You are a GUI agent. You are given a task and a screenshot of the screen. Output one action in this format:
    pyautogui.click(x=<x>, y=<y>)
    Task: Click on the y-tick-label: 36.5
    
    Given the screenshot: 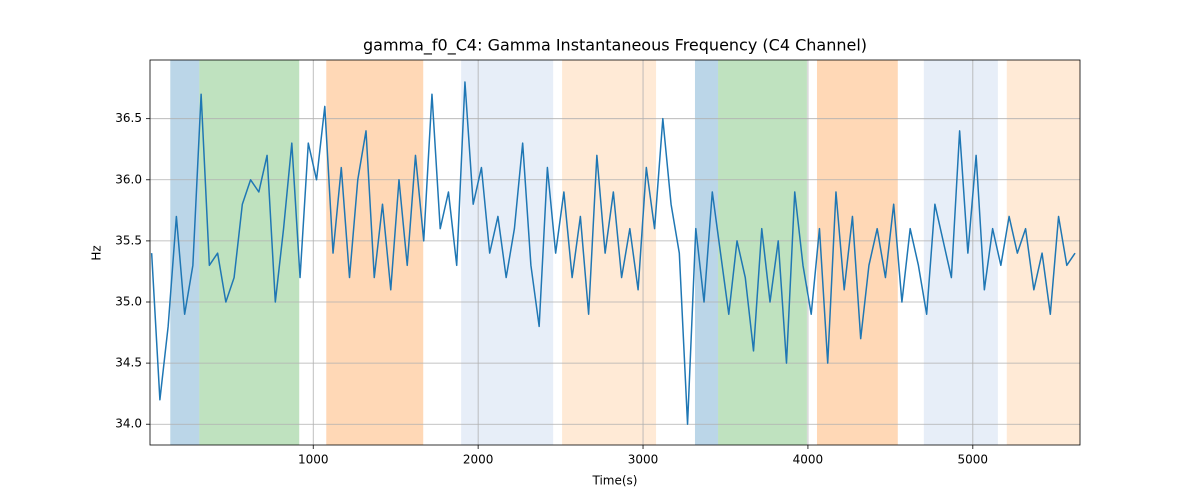 What is the action you would take?
    pyautogui.click(x=128, y=118)
    